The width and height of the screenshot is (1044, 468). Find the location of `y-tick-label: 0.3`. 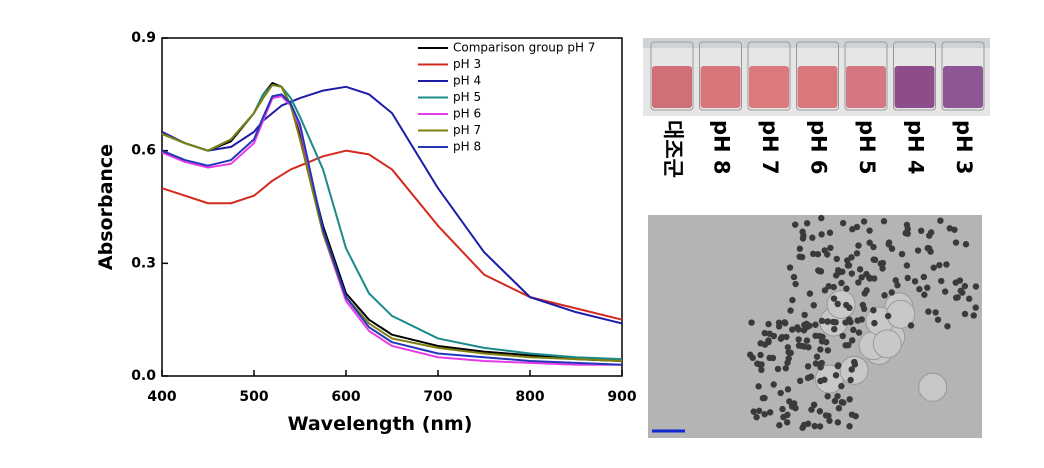

y-tick-label: 0.3 is located at coordinates (143, 263).